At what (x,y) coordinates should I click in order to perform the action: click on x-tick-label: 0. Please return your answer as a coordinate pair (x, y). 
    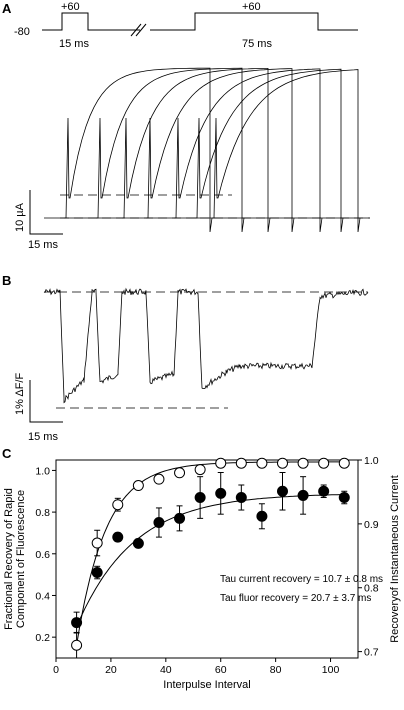
    Looking at the image, I should click on (56, 670).